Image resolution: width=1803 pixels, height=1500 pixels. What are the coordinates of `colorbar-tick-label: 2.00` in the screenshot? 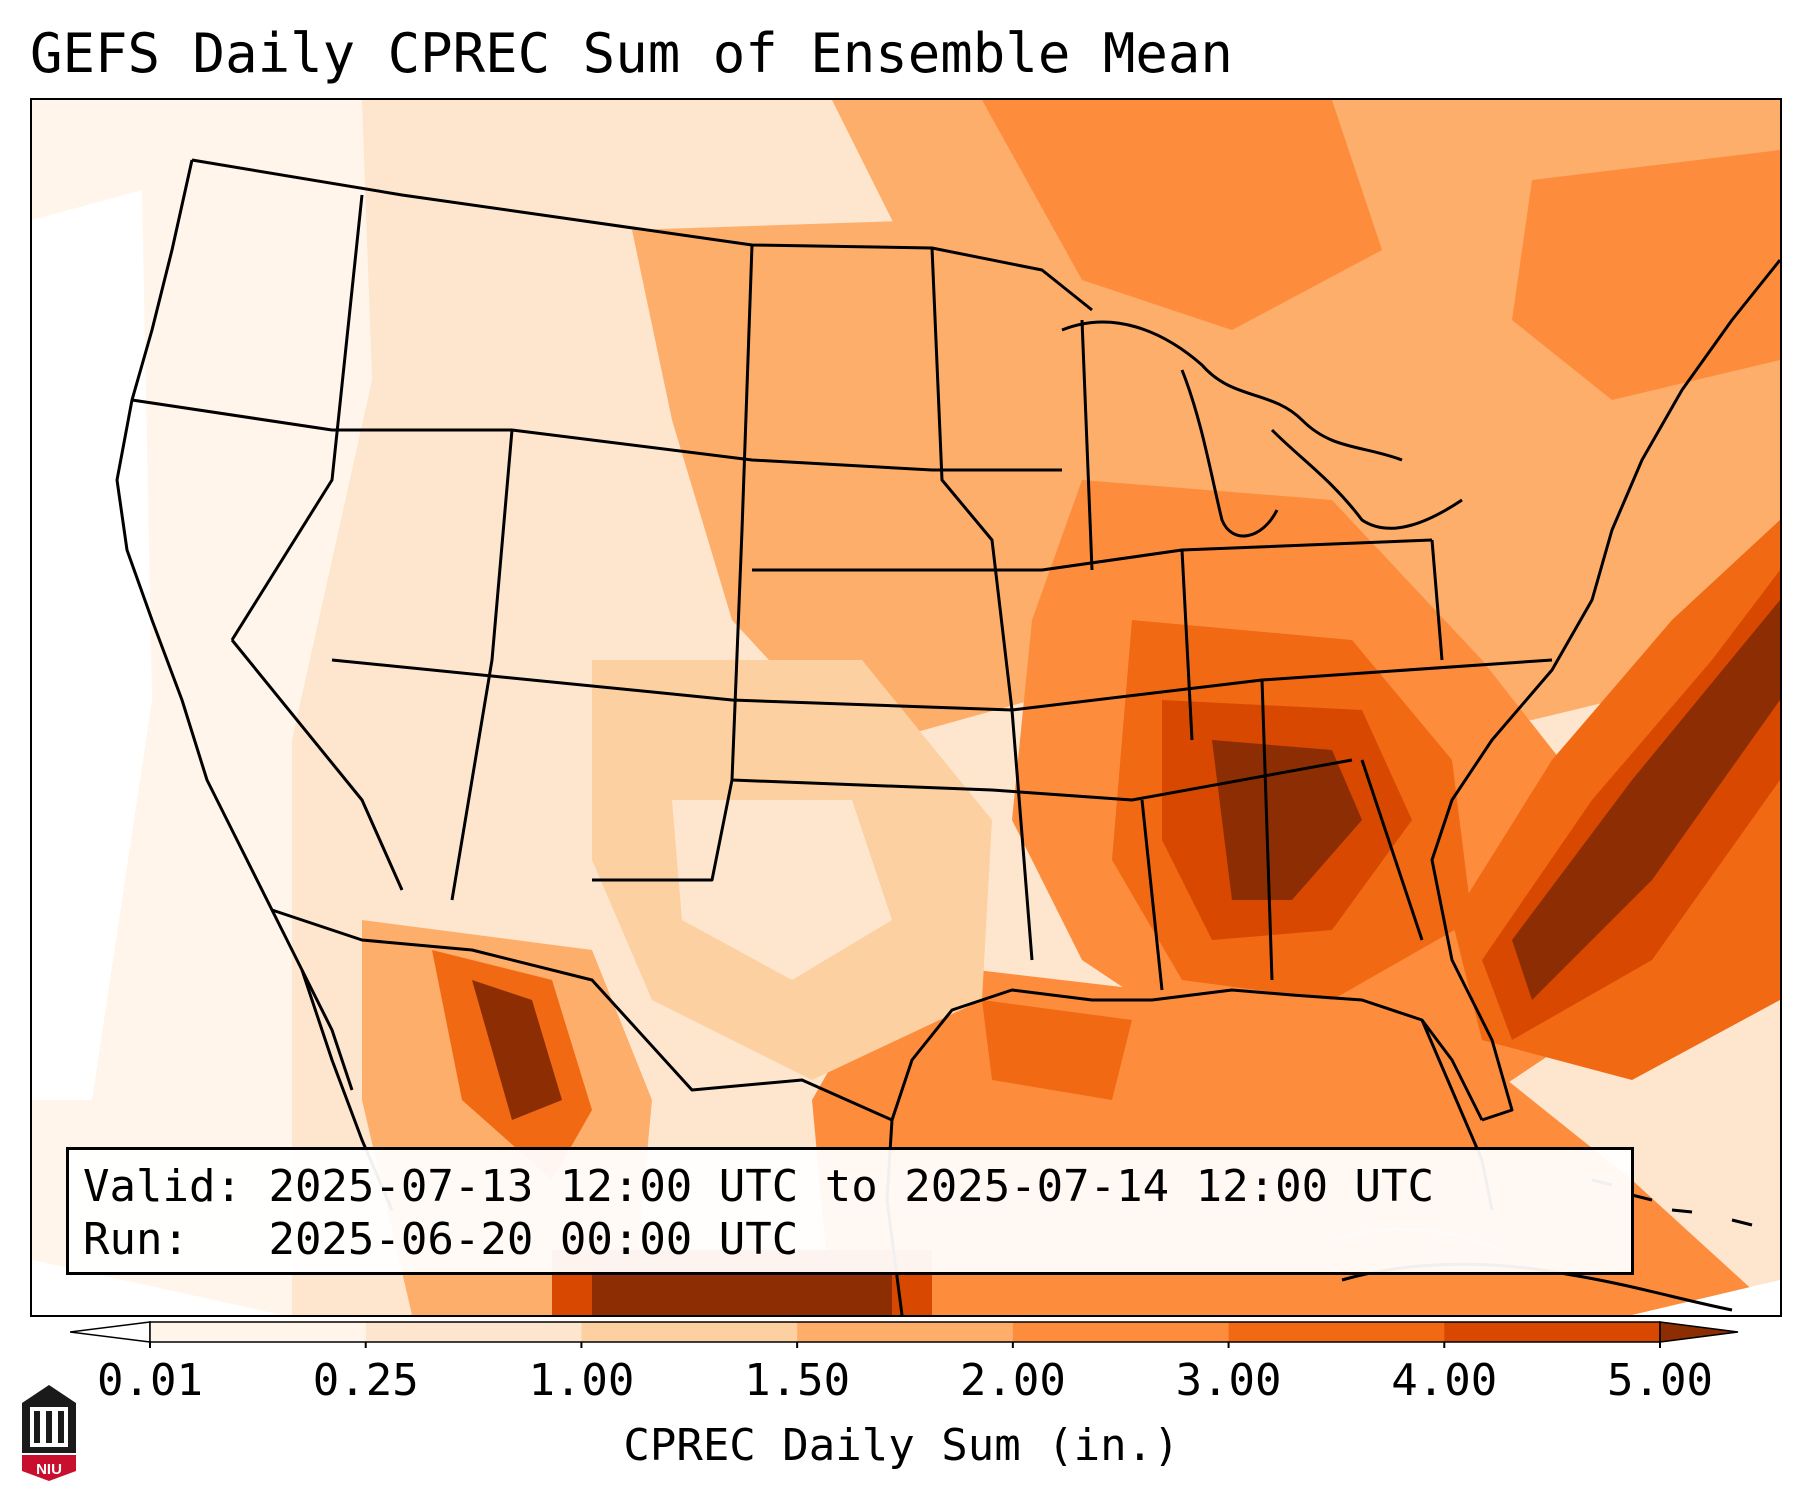 It's located at (1012, 1380).